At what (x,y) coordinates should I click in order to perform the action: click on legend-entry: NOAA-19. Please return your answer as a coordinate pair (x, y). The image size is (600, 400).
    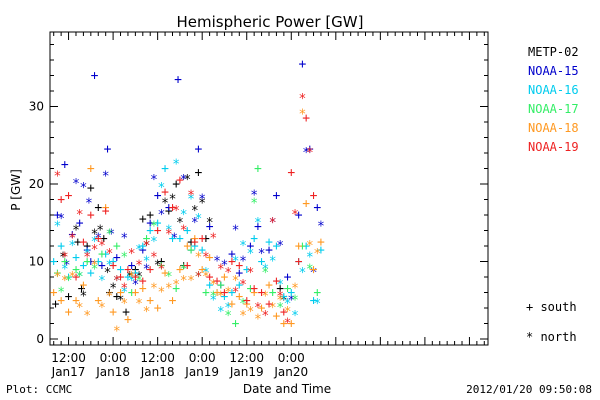
    Looking at the image, I should click on (553, 147).